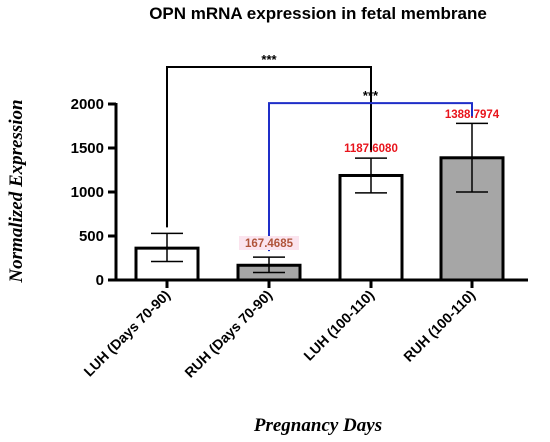 This screenshot has height=442, width=550. I want to click on y-tick-label-3: 1500, so click(87, 148).